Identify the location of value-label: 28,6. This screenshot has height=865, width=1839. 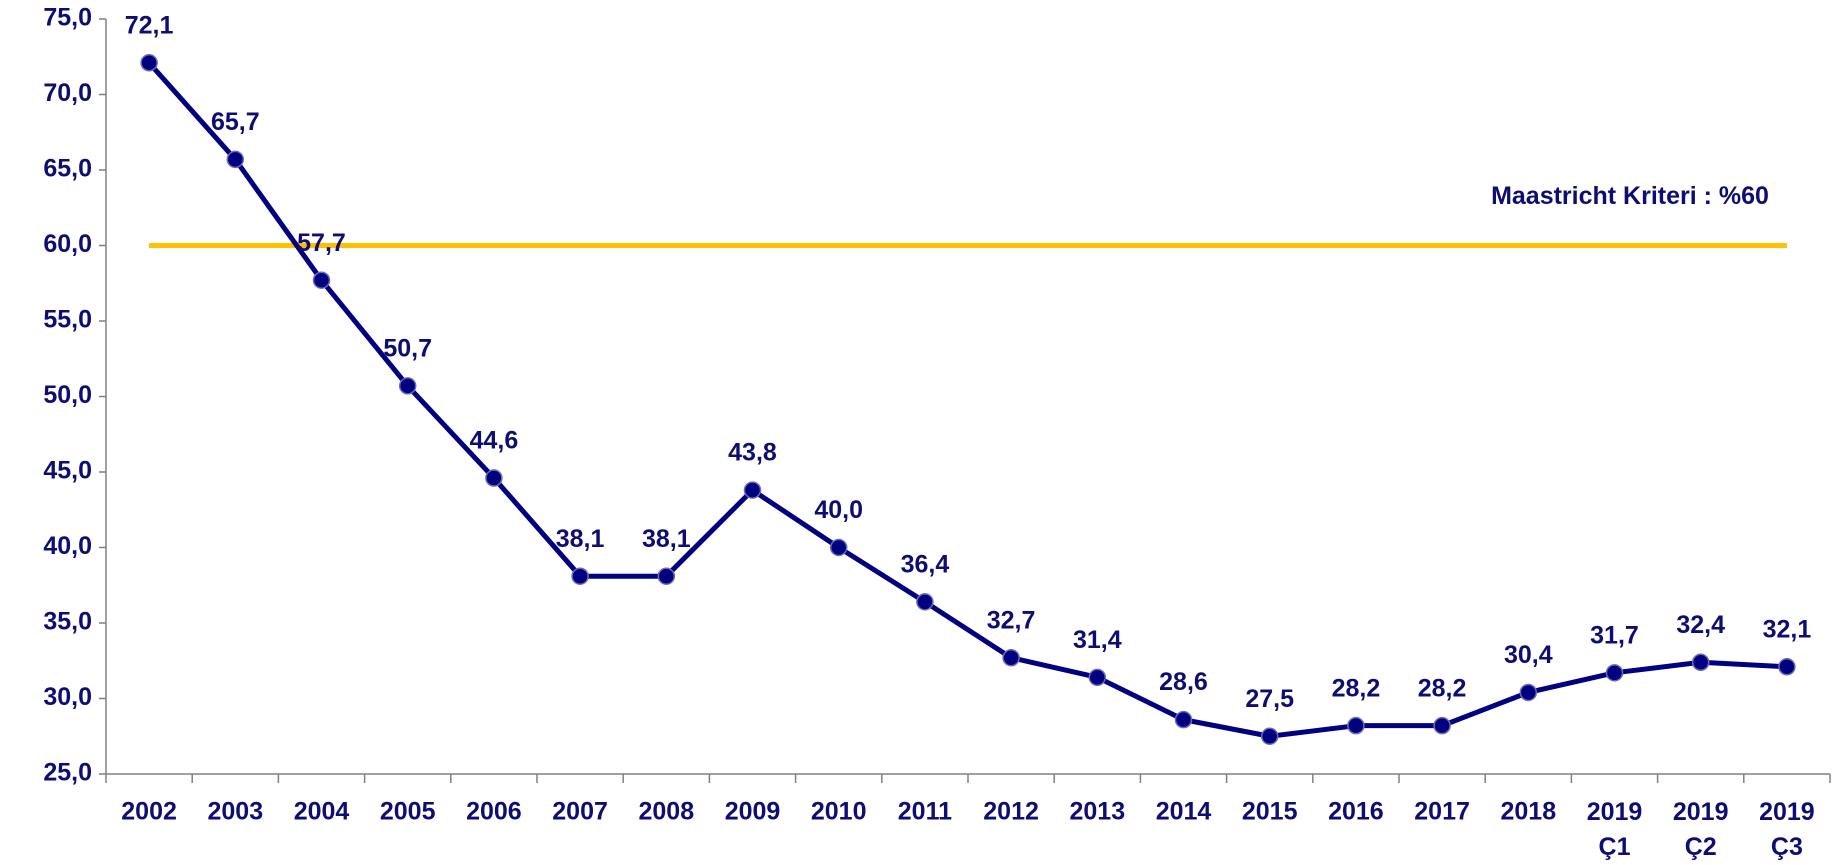
(1183, 682).